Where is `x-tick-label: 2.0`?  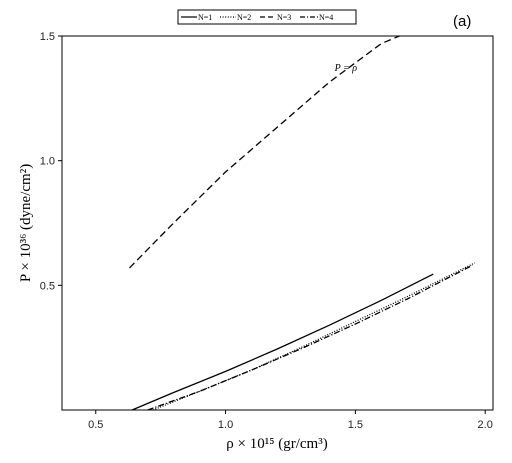 x-tick-label: 2.0 is located at coordinates (485, 425).